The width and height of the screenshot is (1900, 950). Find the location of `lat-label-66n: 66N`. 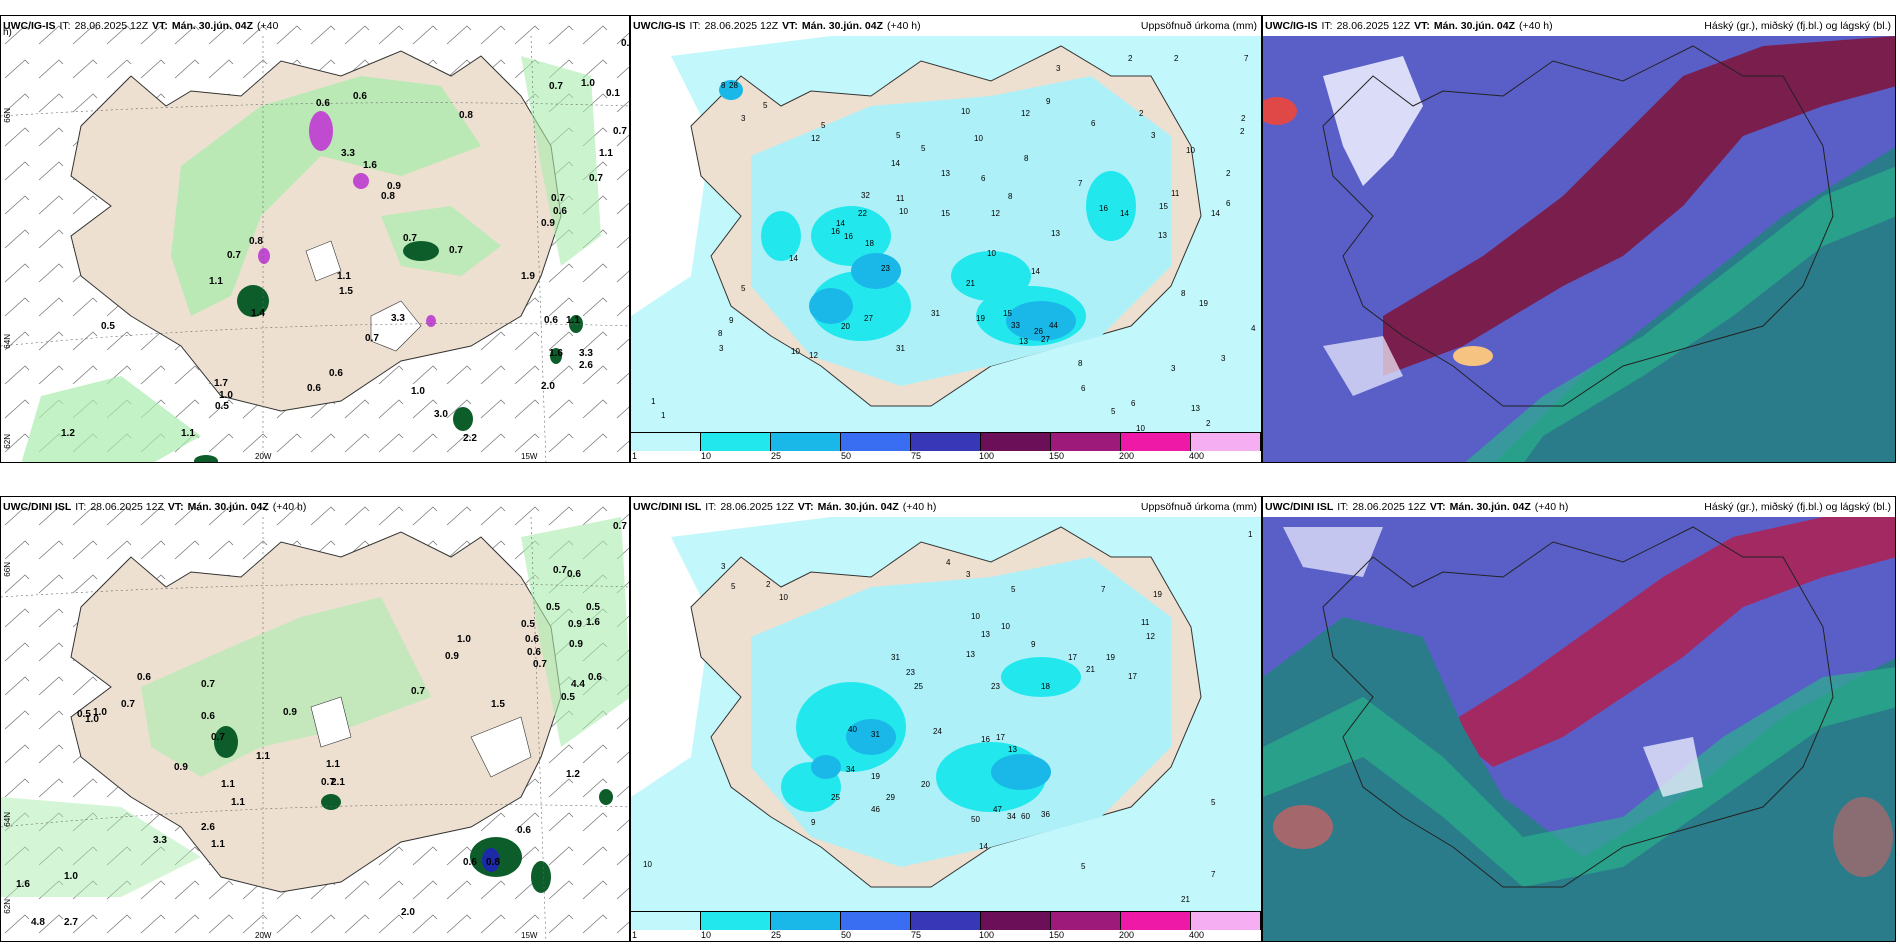

lat-label-66n: 66N is located at coordinates (7, 569).